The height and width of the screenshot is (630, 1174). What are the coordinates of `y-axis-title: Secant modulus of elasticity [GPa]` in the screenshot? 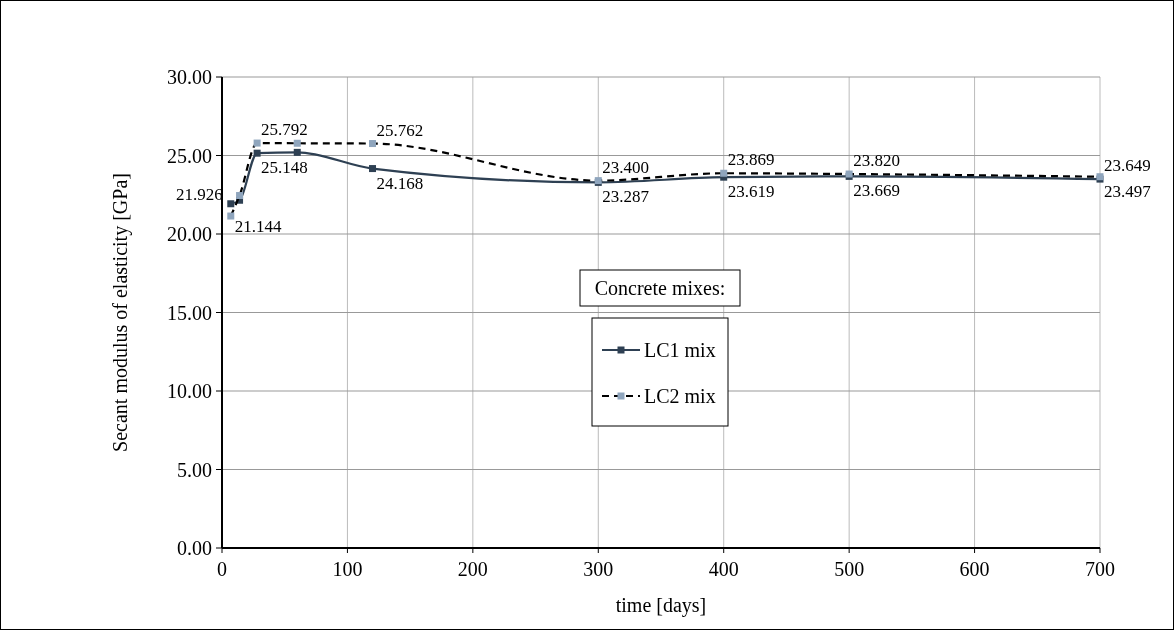 It's located at (120, 312).